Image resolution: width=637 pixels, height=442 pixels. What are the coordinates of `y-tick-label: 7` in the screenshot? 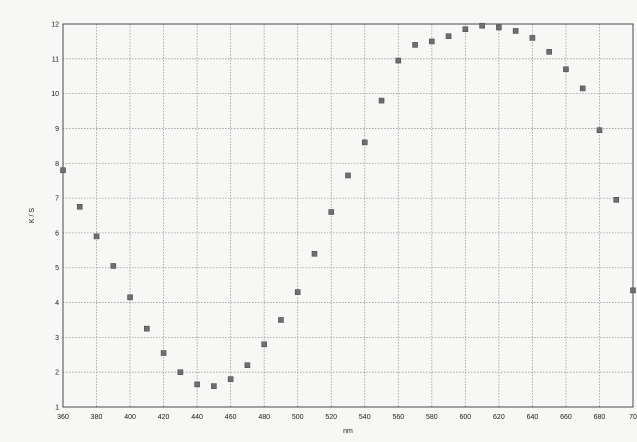 It's located at (57, 199).